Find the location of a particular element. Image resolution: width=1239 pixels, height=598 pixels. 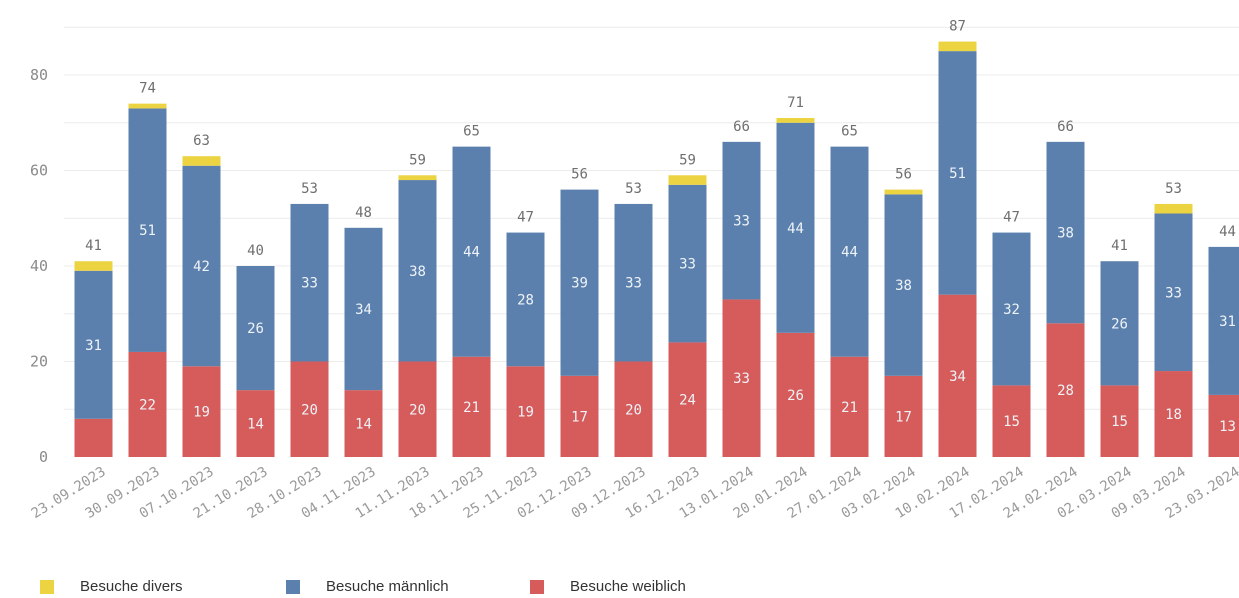

segment-value-label: 22 is located at coordinates (147, 405).